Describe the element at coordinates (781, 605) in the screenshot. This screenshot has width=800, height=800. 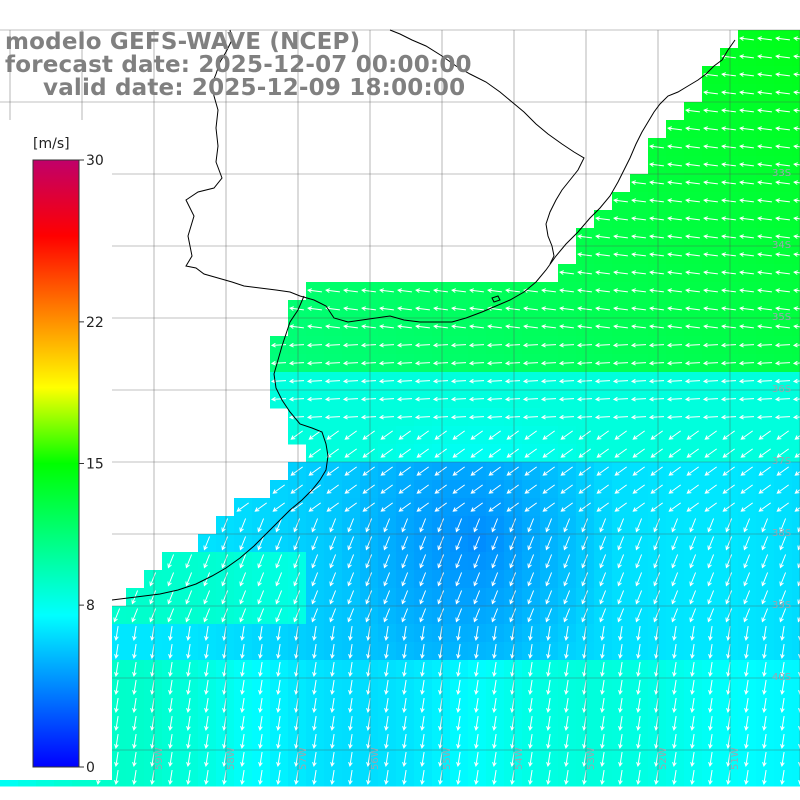
I see `latitude-label: 39S` at that location.